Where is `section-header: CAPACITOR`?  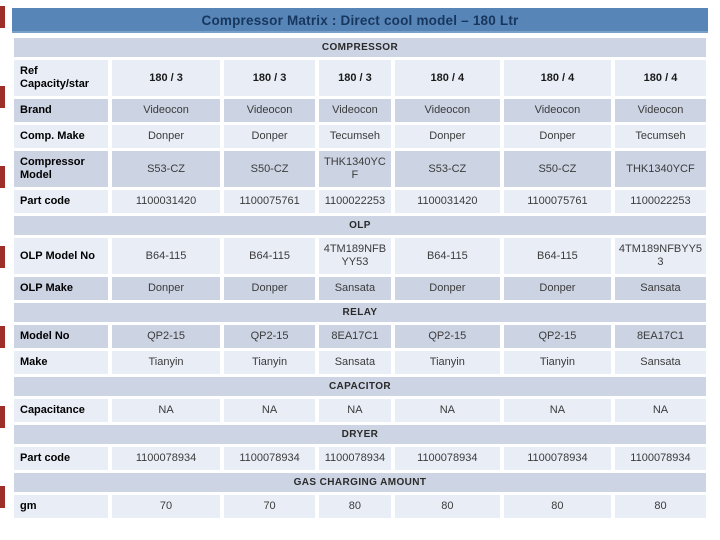
section-header: CAPACITOR is located at coordinates (360, 386).